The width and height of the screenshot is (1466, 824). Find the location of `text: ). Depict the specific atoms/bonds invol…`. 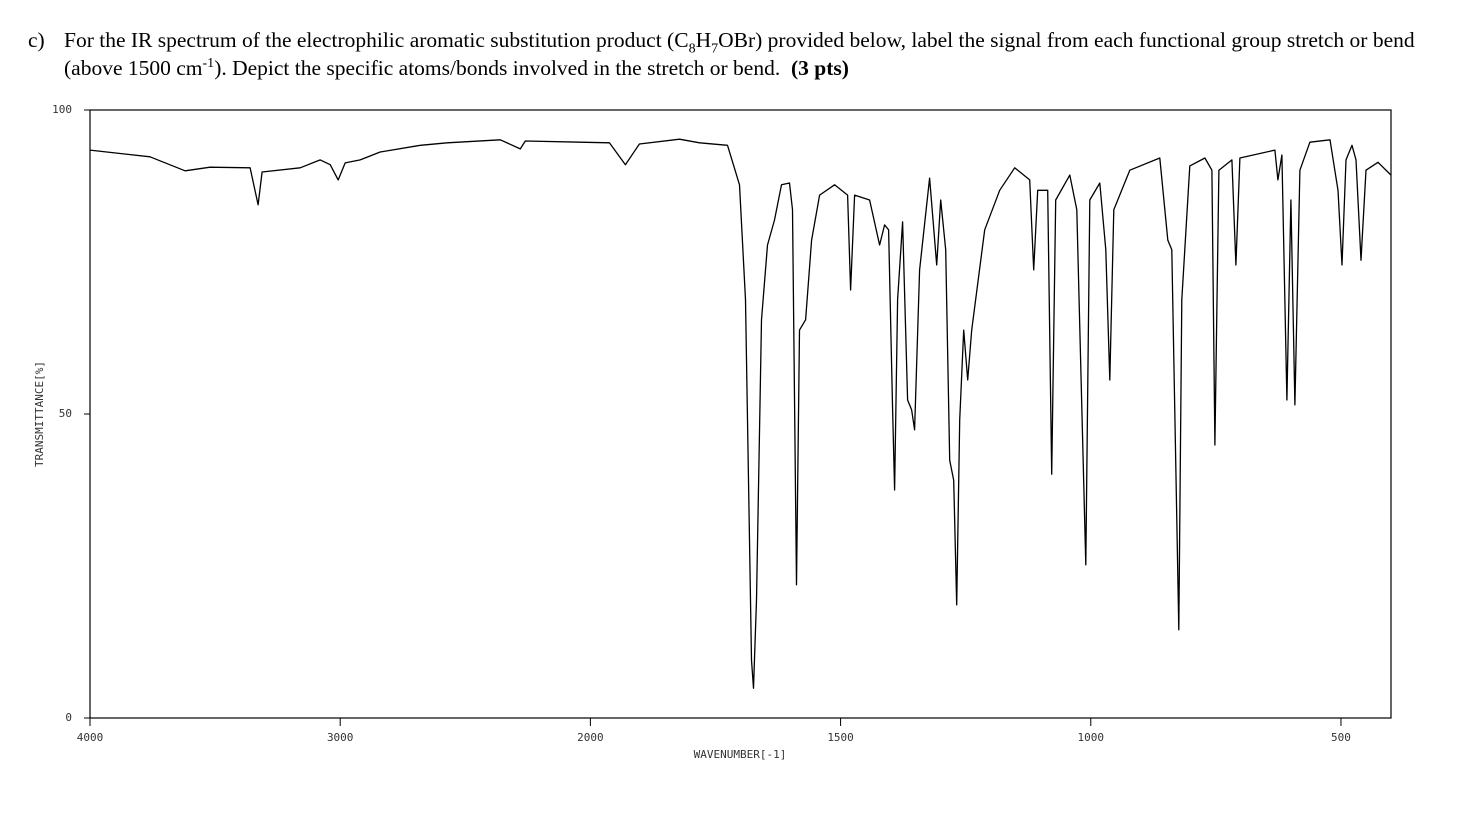

text: ). Depict the specific atoms/bonds invol… is located at coordinates (497, 68).